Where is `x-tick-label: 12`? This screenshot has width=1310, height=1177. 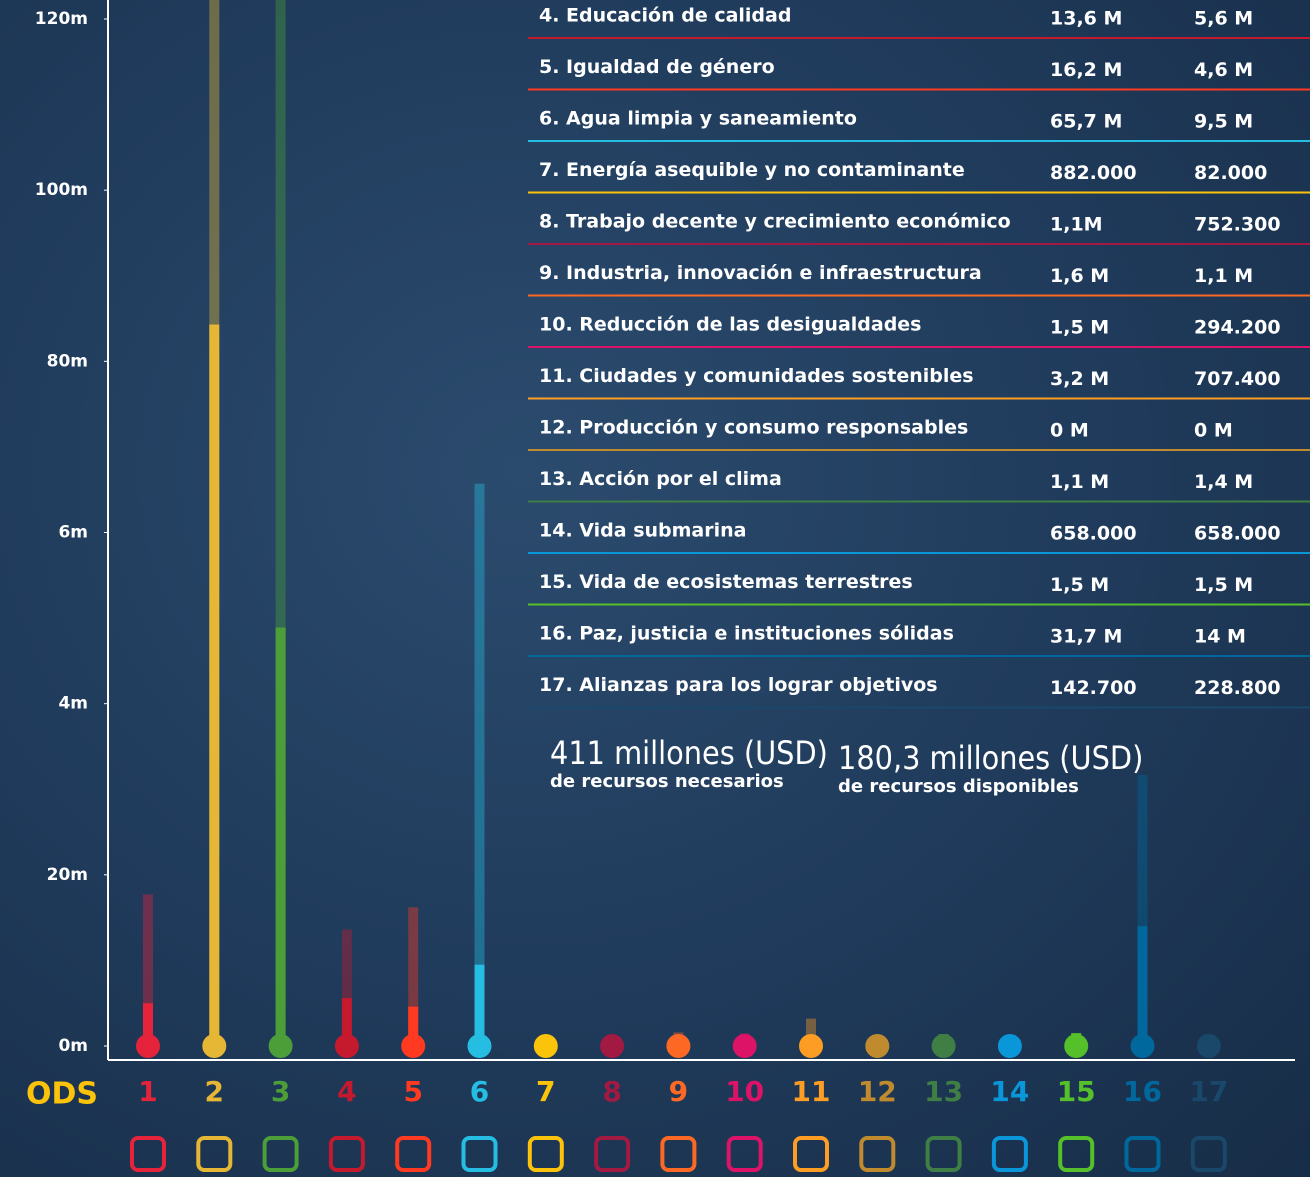 x-tick-label: 12 is located at coordinates (877, 1091).